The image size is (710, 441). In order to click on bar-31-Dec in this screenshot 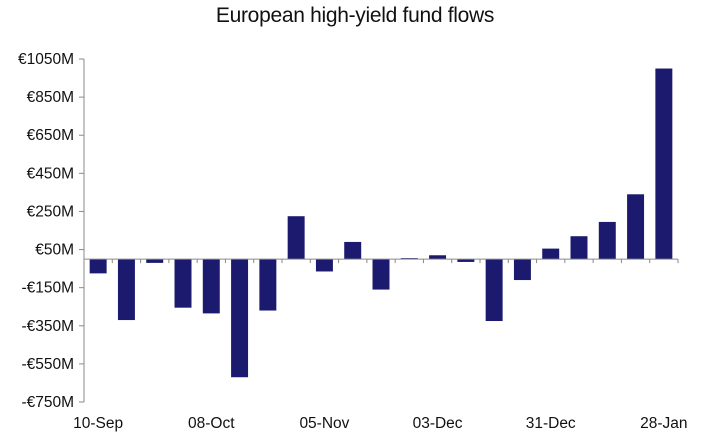, I will do `click(551, 254)`.